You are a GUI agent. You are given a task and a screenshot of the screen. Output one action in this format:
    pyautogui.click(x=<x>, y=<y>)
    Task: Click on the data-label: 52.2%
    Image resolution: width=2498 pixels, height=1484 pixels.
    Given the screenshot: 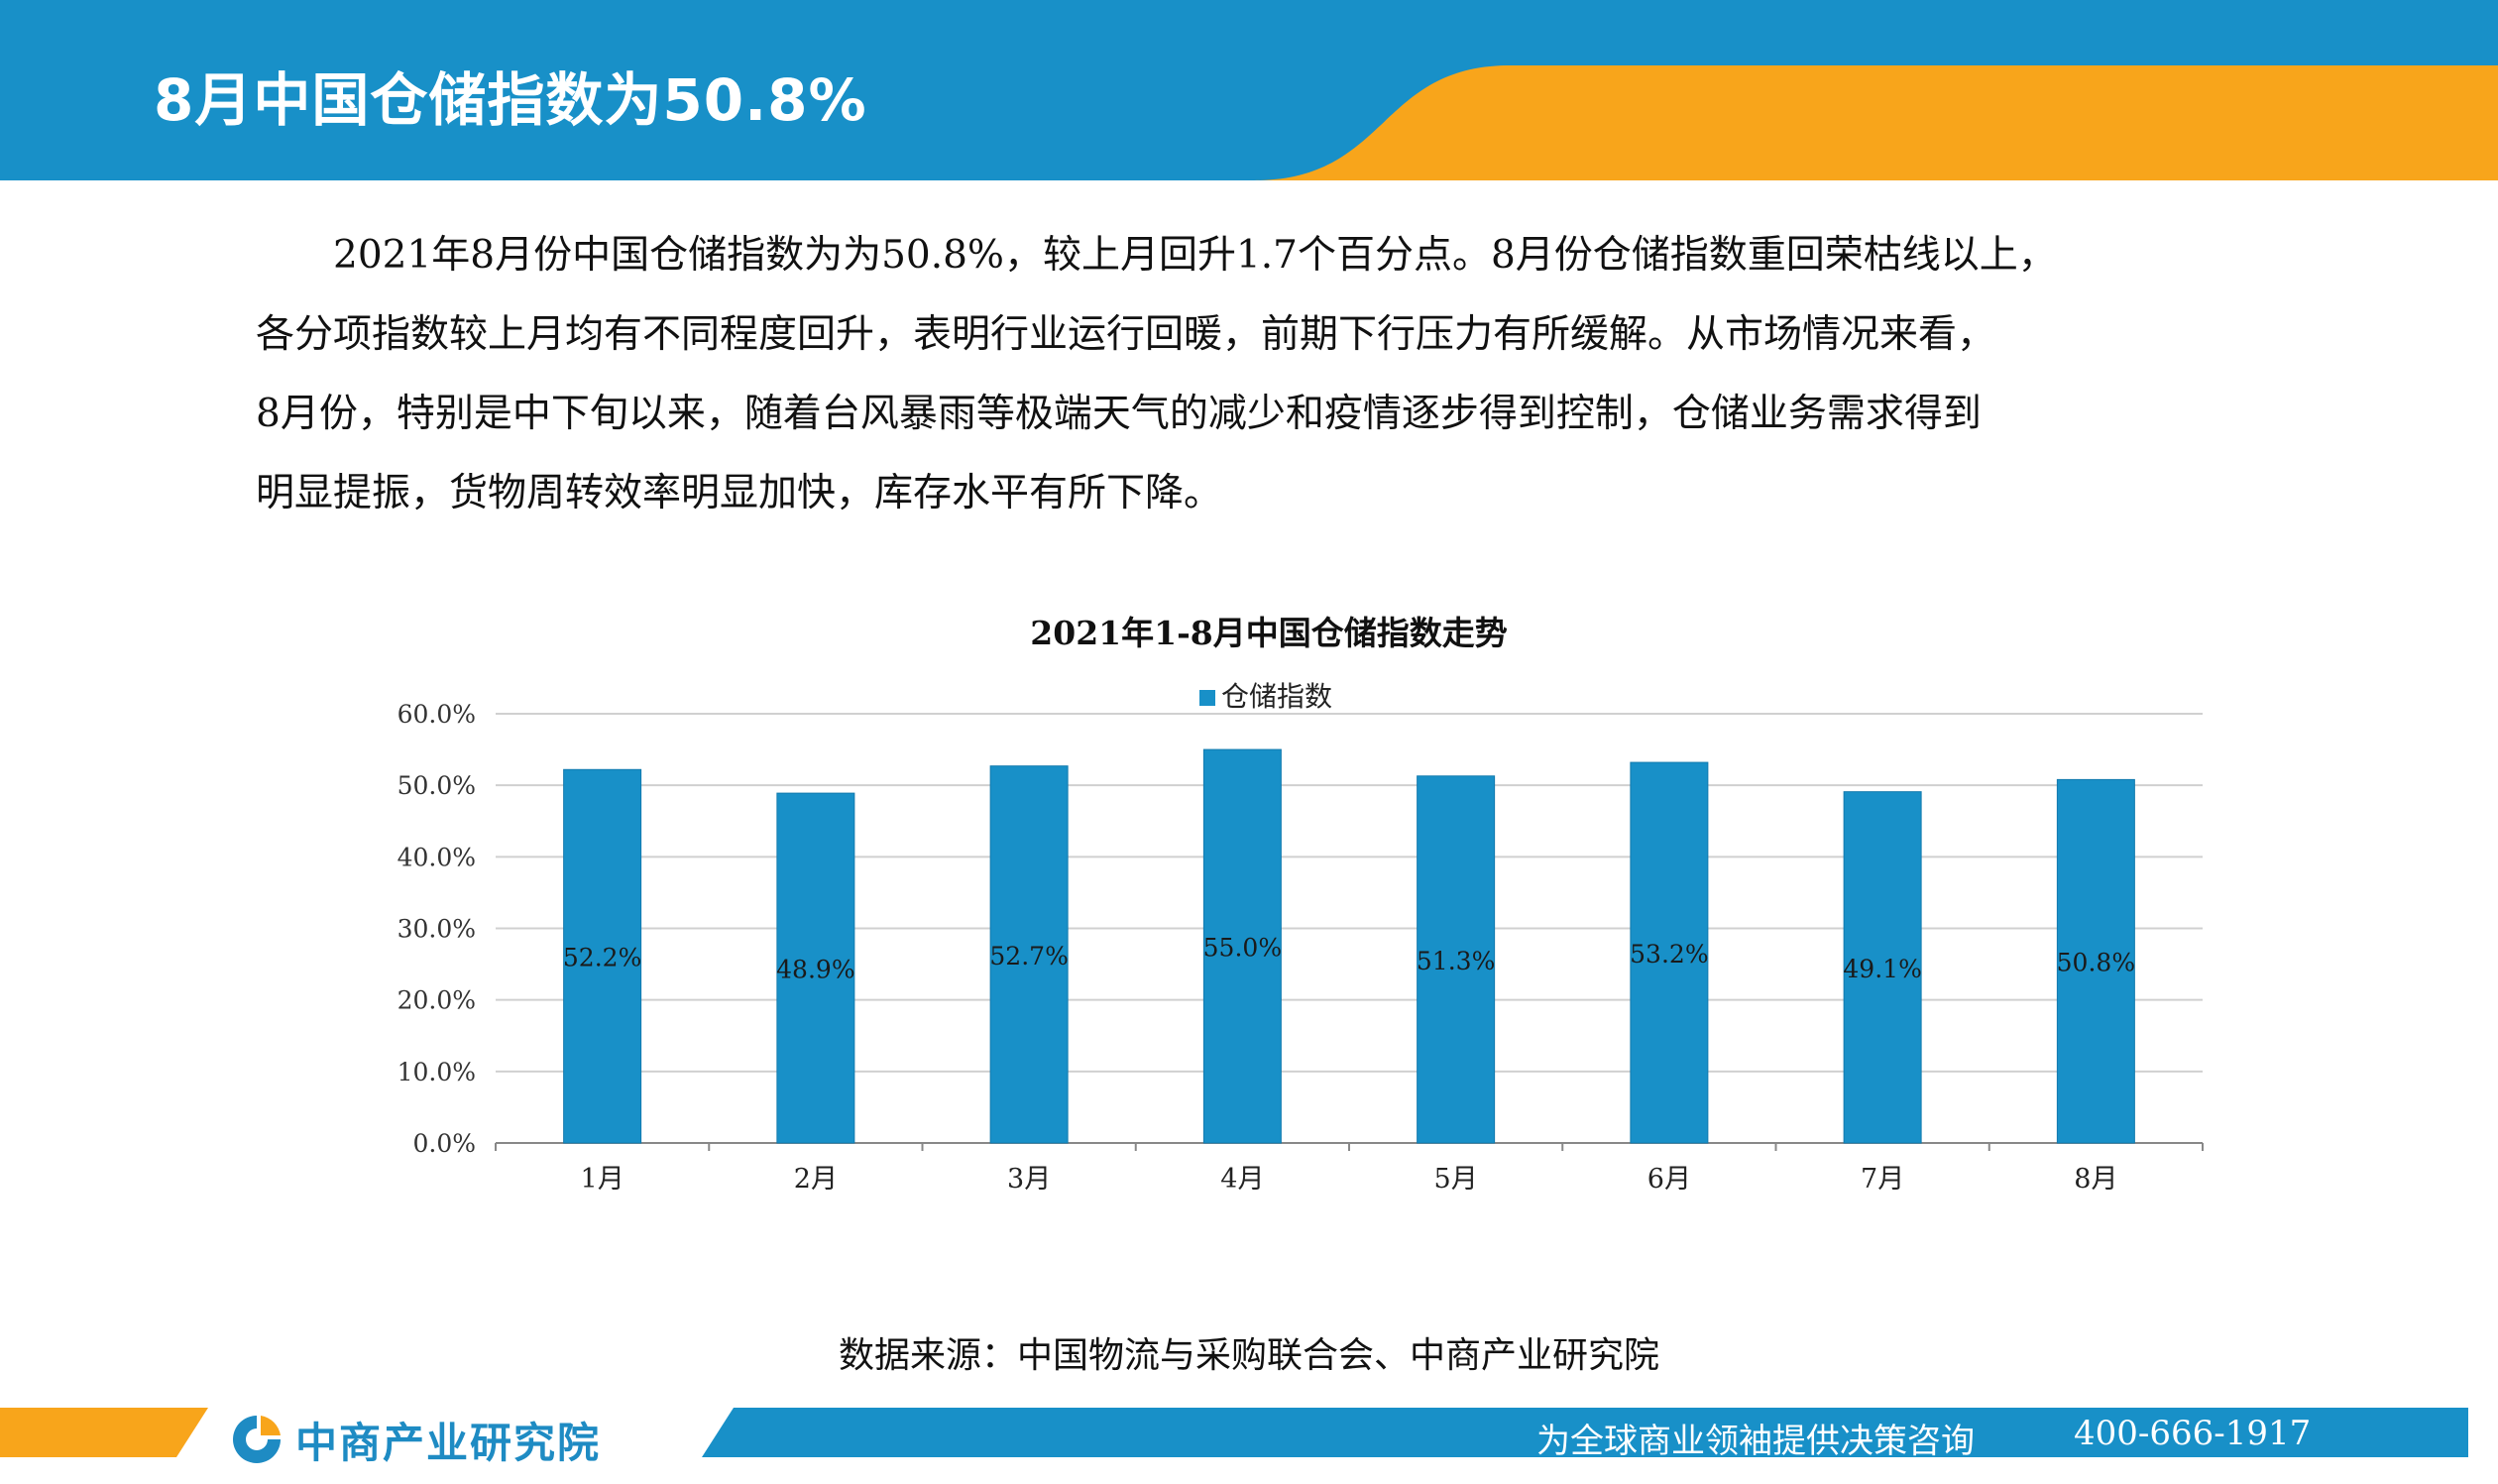 What is the action you would take?
    pyautogui.click(x=602, y=958)
    